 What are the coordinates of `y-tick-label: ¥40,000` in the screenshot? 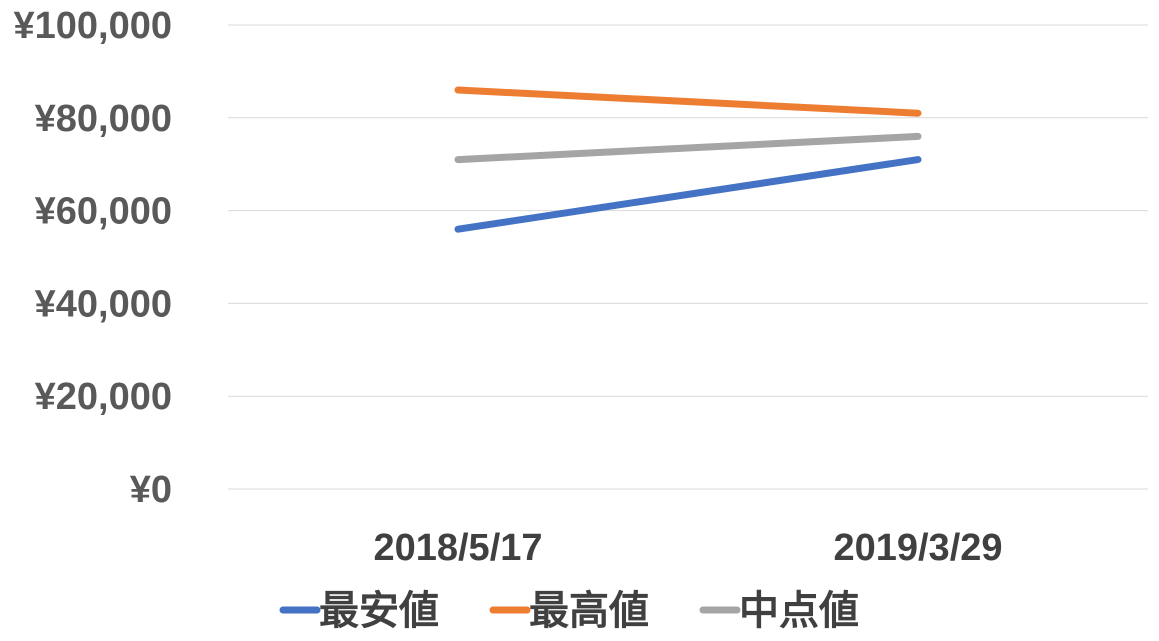 It's located at (103, 304).